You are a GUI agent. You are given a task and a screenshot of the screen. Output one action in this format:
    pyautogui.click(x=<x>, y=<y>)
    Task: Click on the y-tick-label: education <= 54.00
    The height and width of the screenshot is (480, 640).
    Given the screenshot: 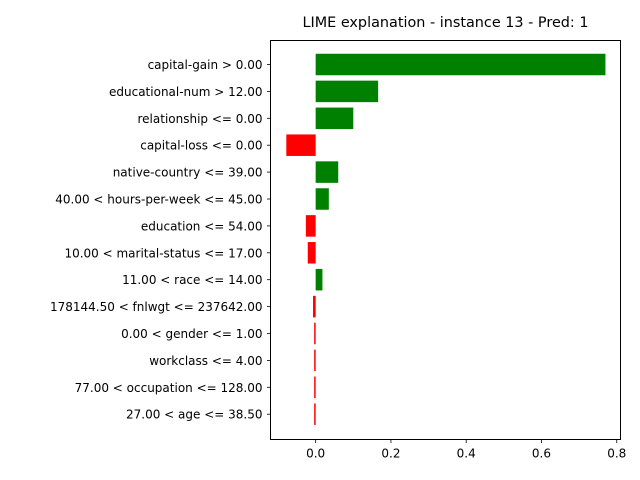 What is the action you would take?
    pyautogui.click(x=202, y=226)
    